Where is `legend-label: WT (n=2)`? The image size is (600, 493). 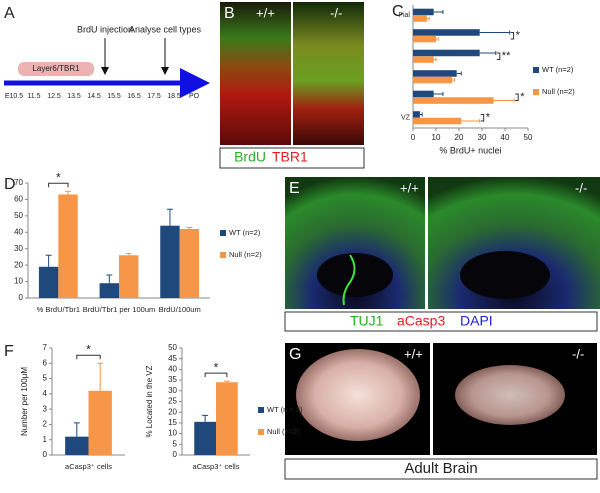
legend-label: WT (n=2) is located at coordinates (558, 69).